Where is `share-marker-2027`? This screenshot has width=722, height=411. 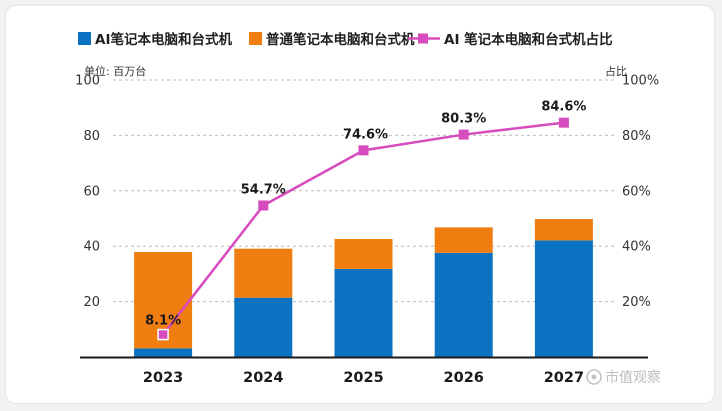 share-marker-2027 is located at coordinates (563, 122).